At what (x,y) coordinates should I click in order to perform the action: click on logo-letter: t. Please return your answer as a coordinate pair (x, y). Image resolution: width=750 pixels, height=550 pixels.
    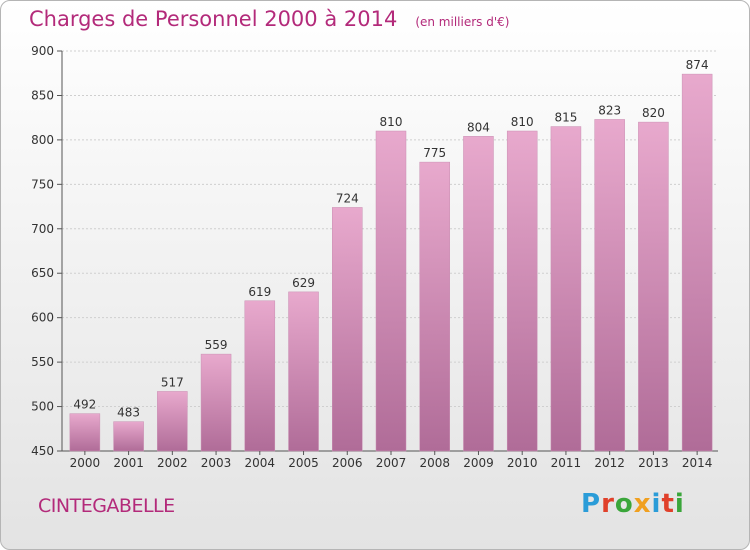
    Looking at the image, I should click on (668, 504).